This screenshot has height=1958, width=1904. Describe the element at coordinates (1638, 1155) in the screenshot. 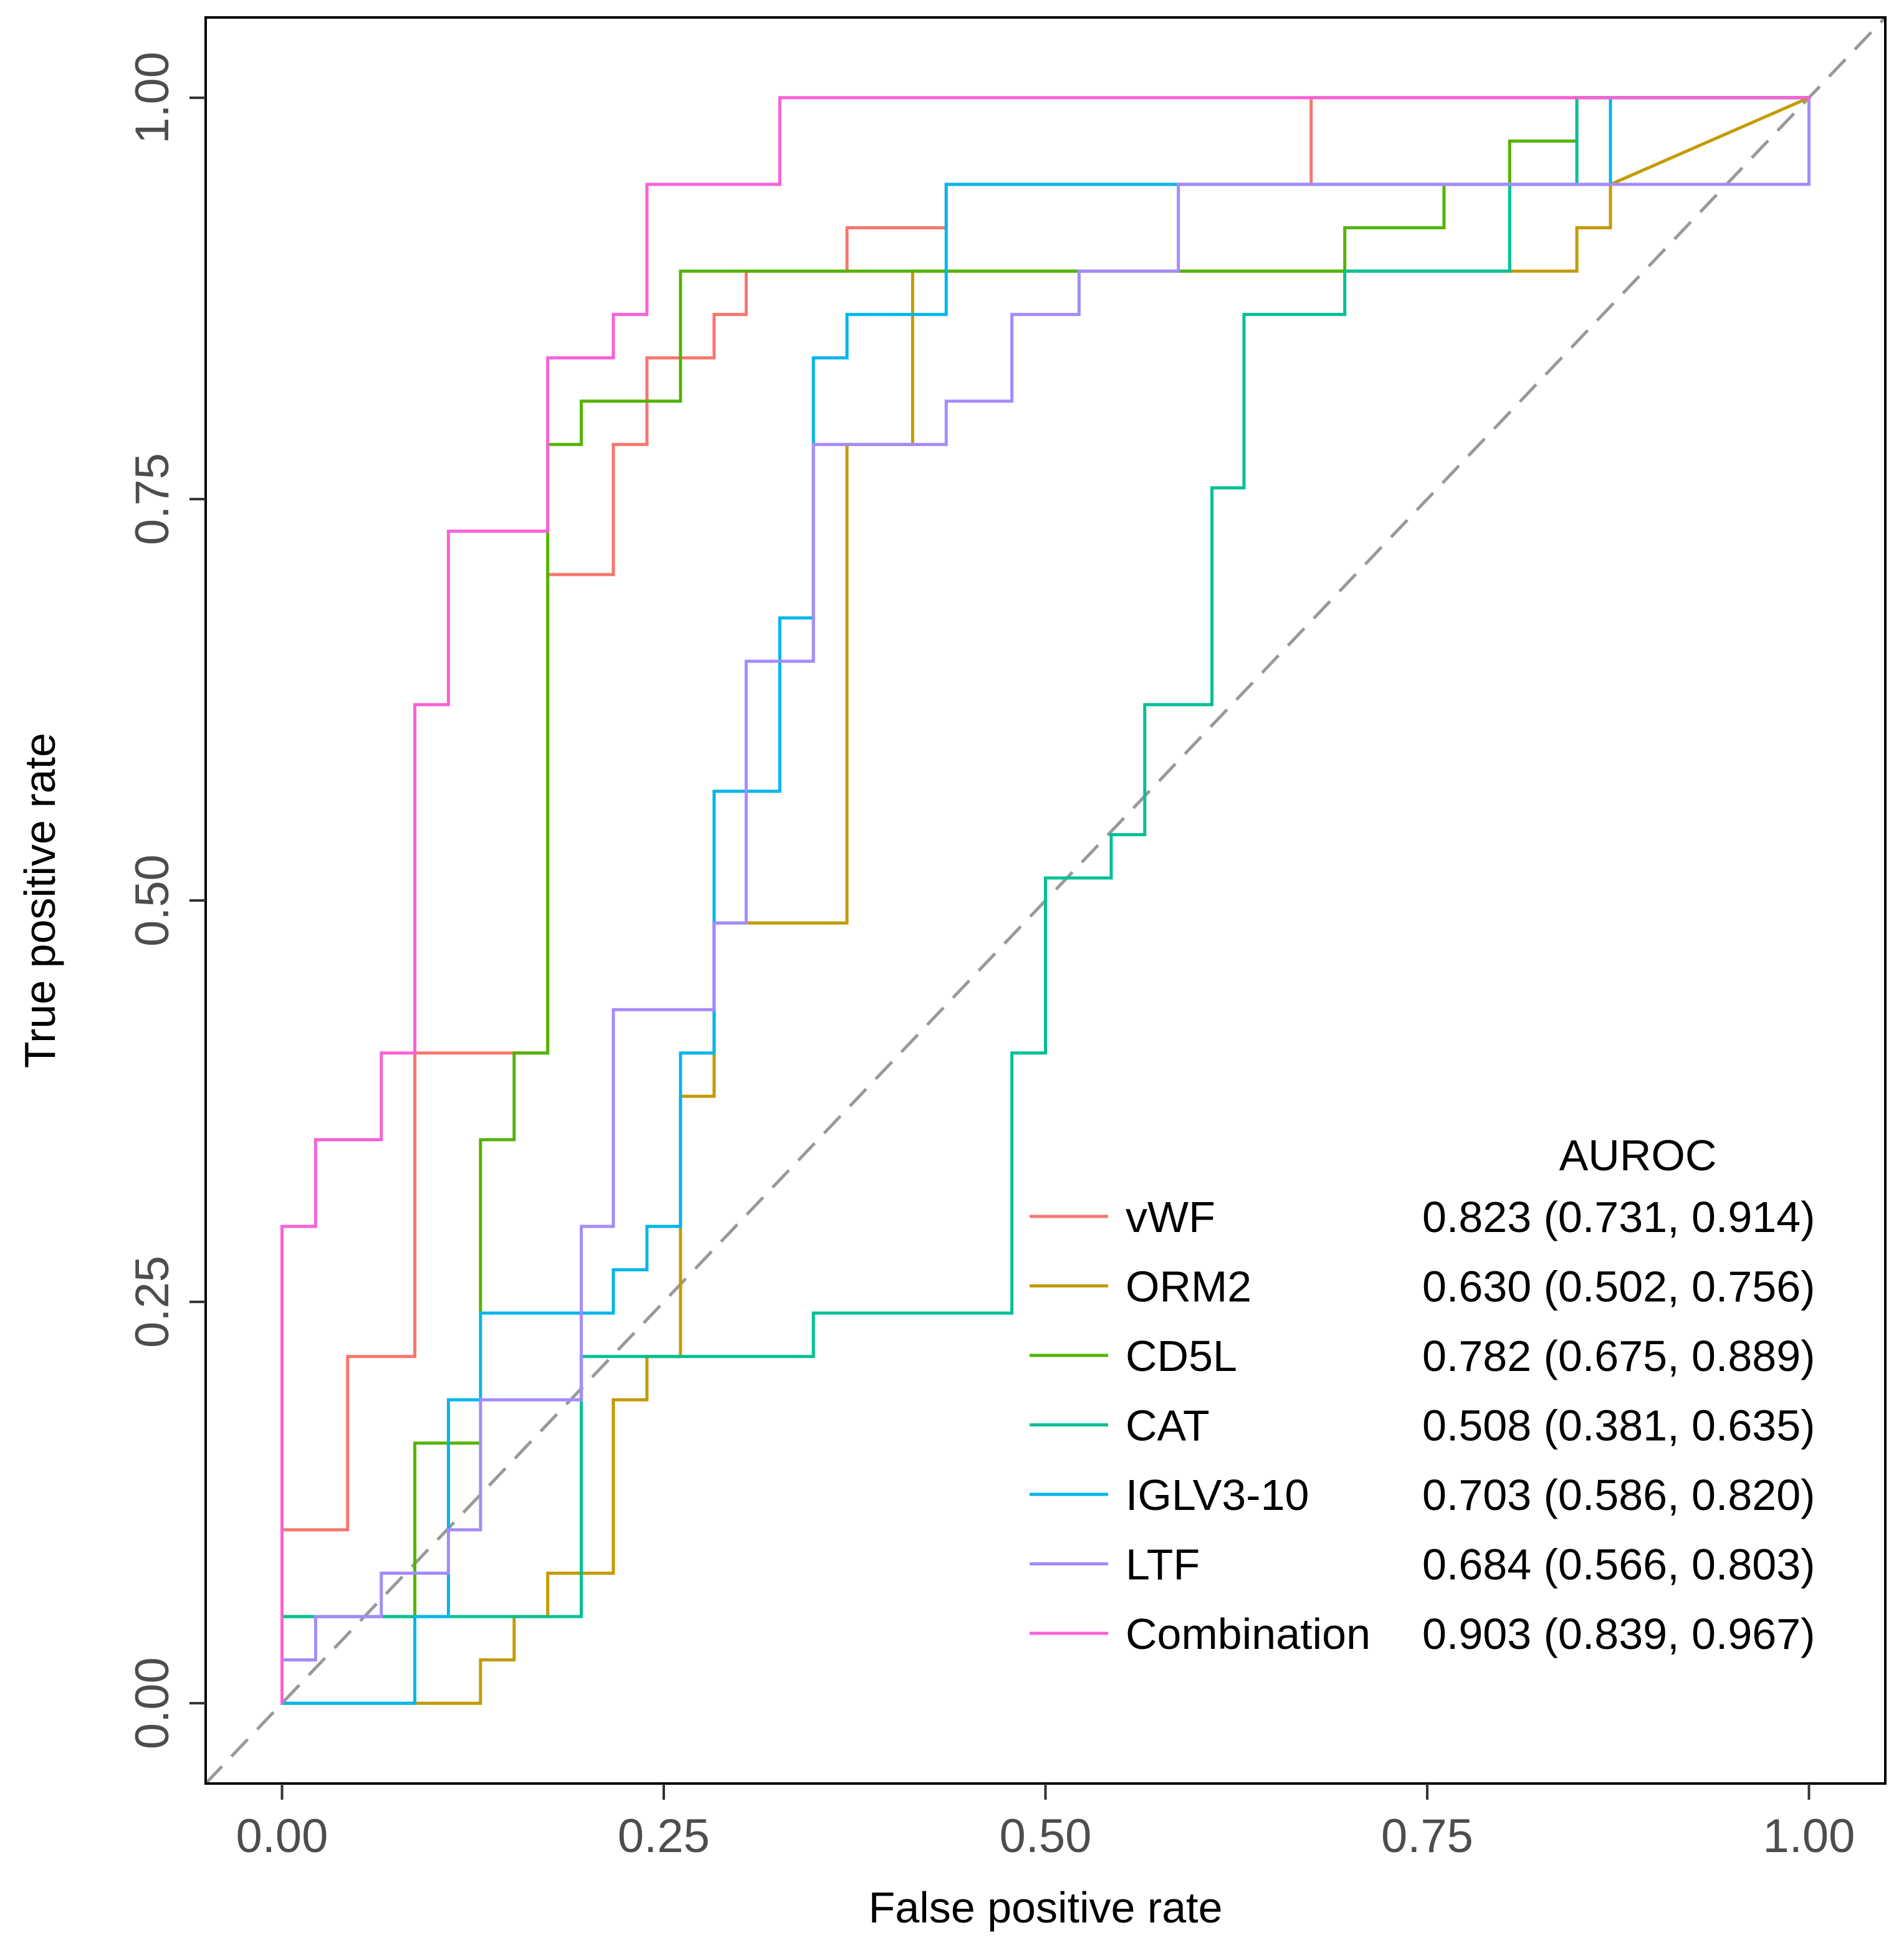

I see `legend-title: AUROC` at that location.